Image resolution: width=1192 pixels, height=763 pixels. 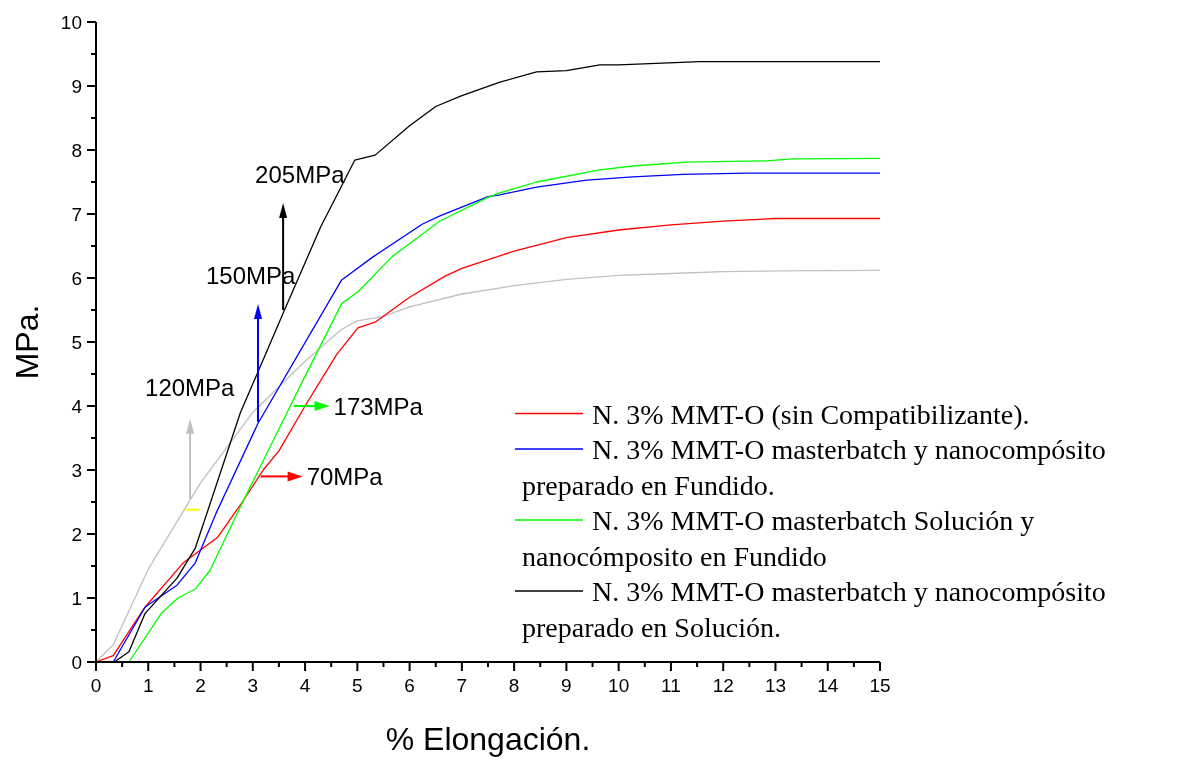 I want to click on x-tick-label: 5, so click(x=357, y=685).